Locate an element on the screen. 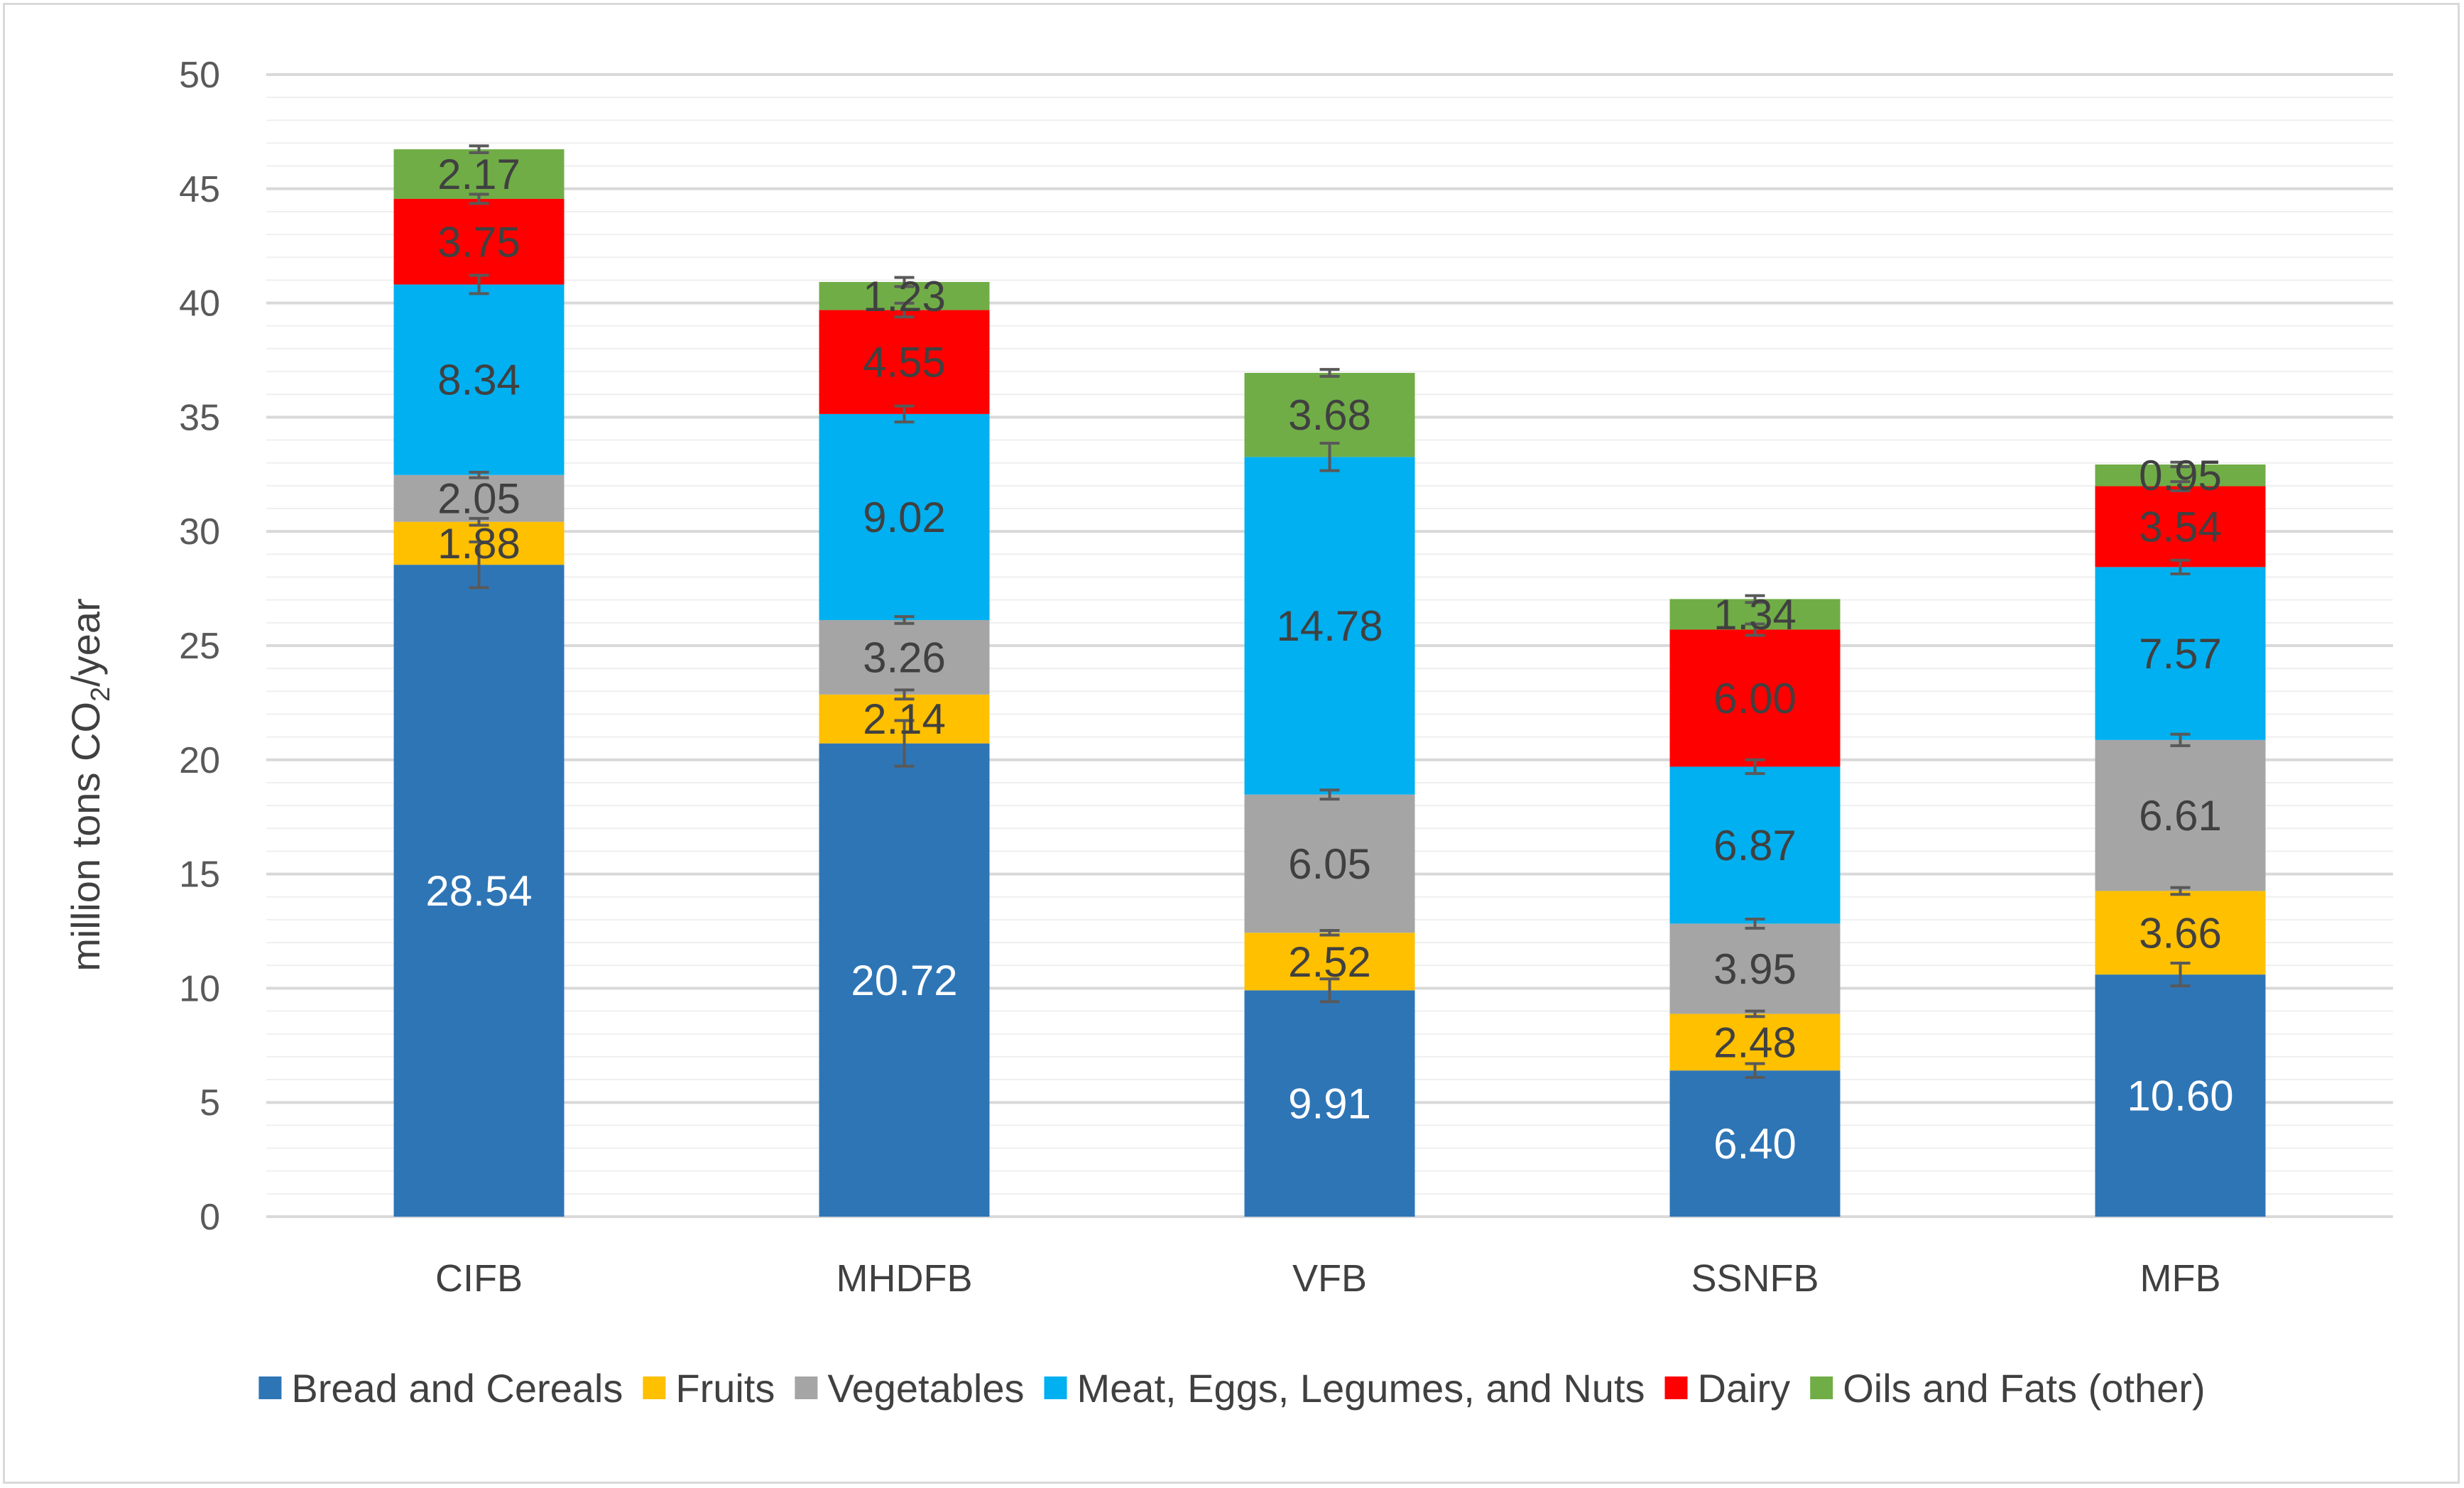  data-label: 3.26 is located at coordinates (904, 658).